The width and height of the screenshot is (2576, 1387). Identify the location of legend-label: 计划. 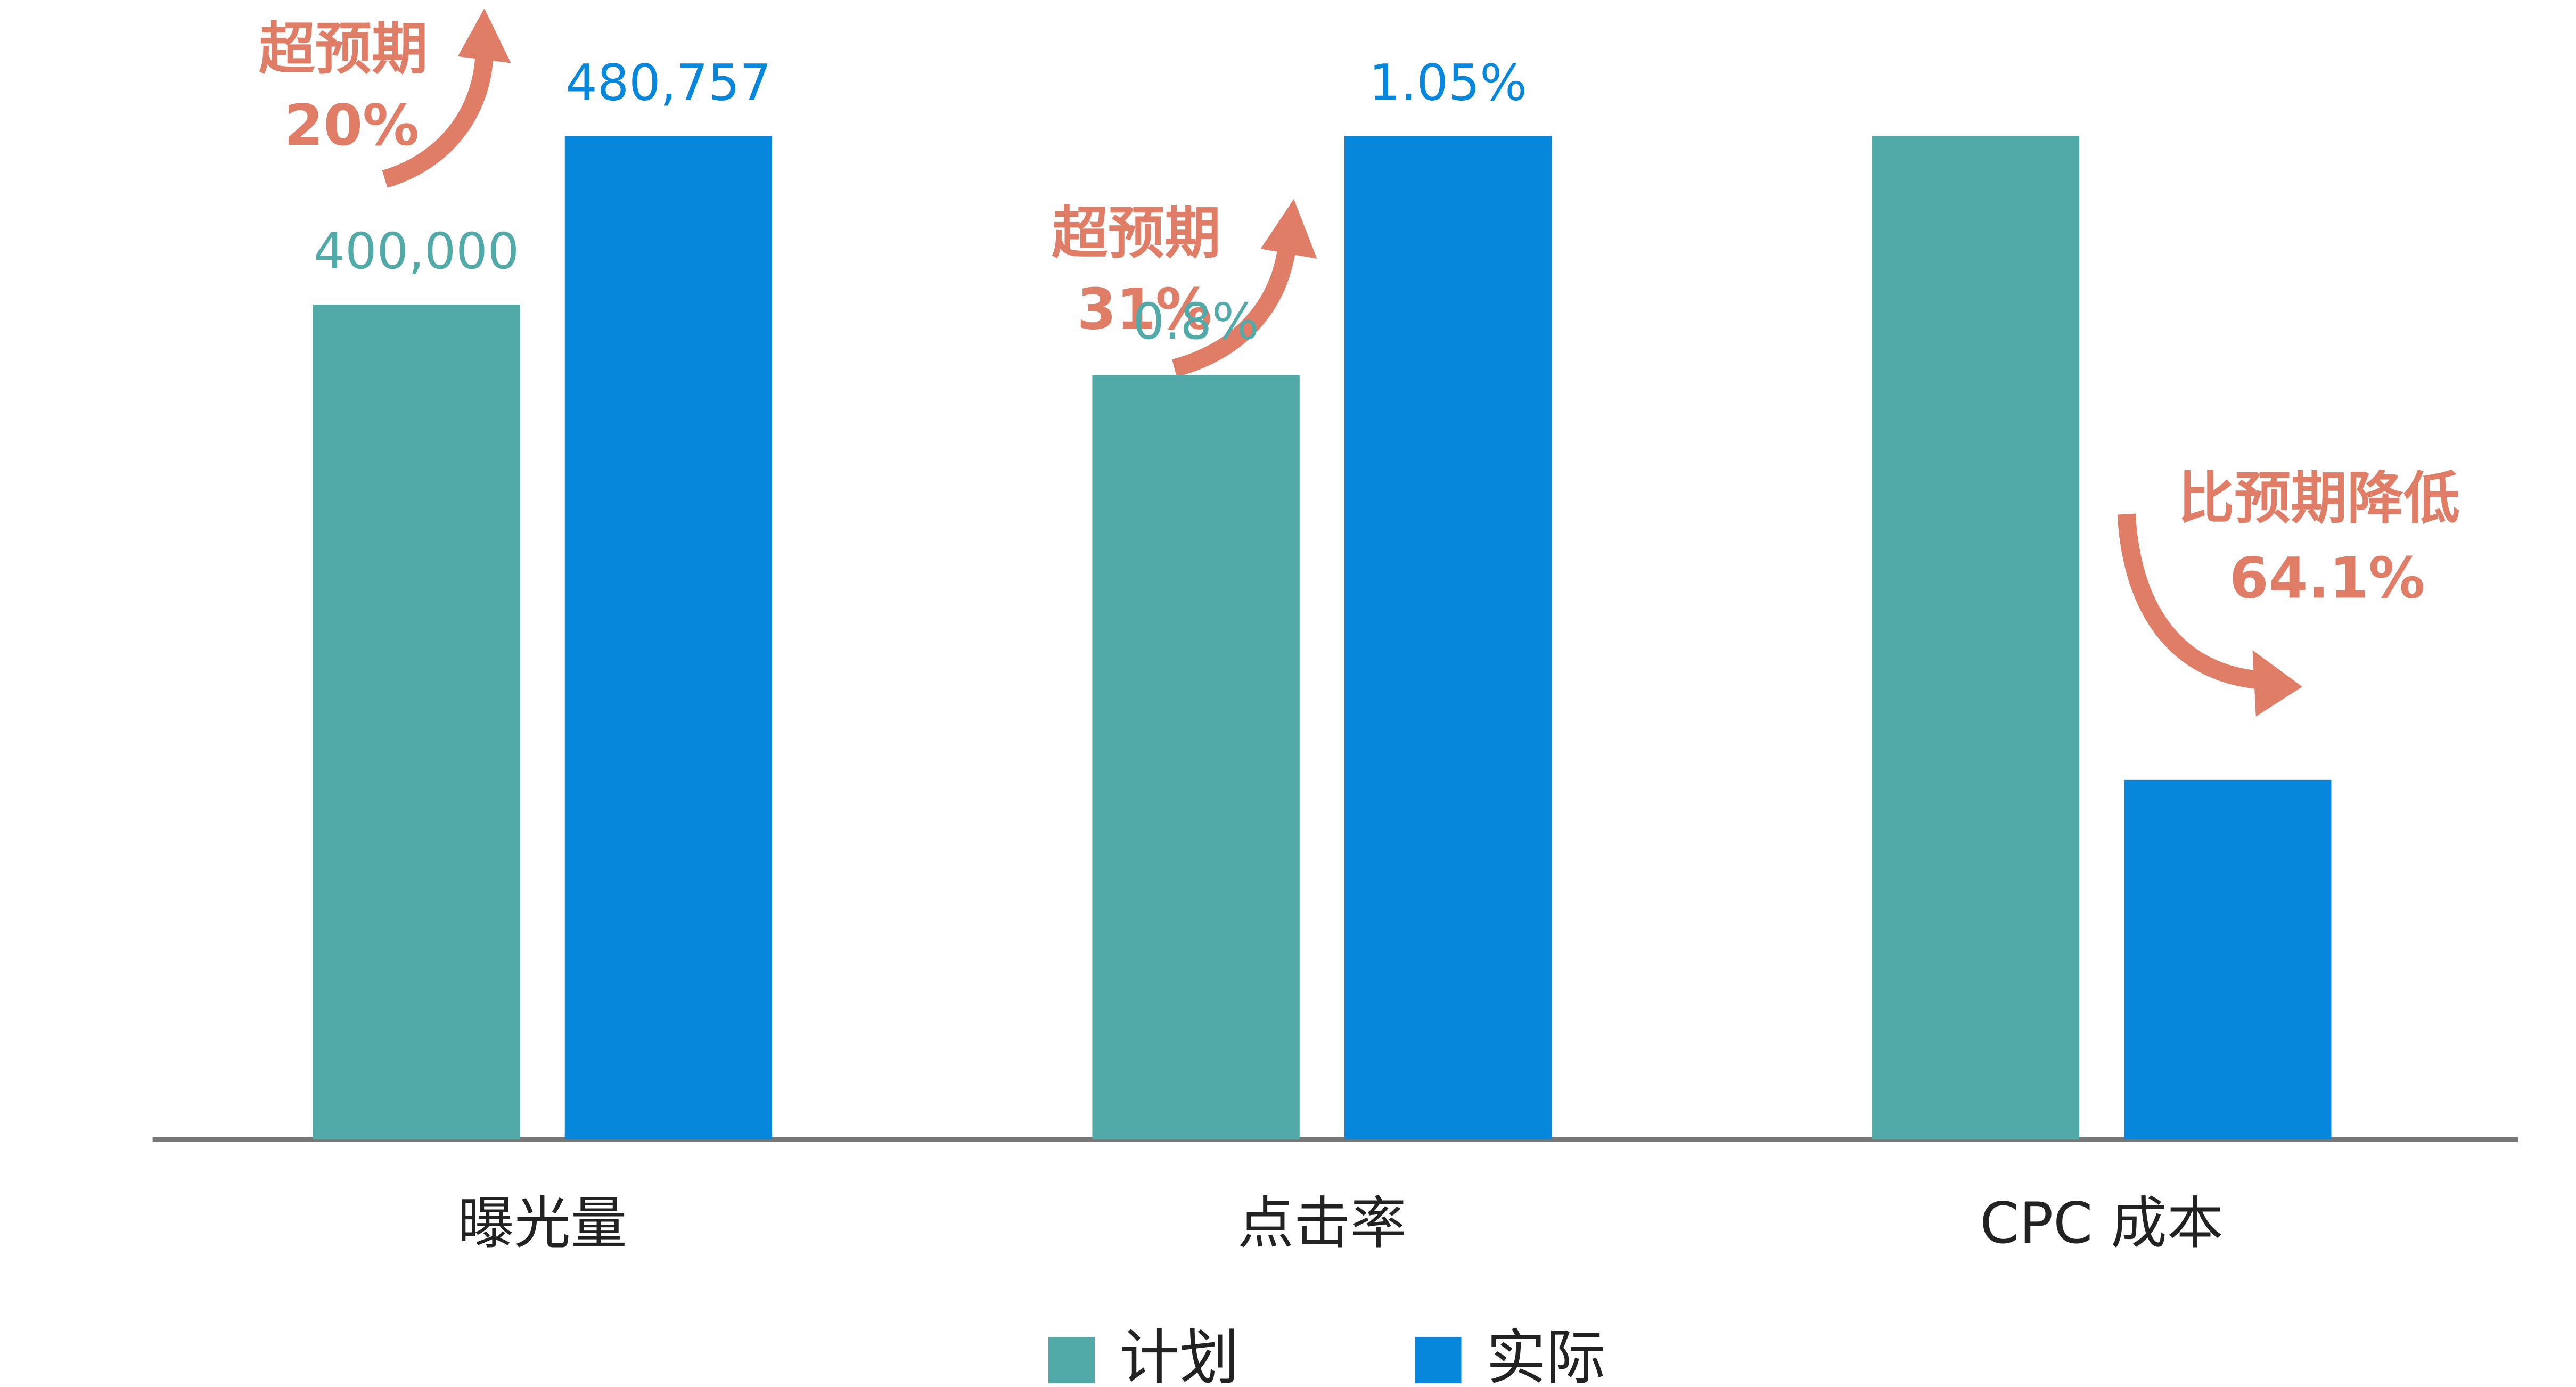
(1179, 1355).